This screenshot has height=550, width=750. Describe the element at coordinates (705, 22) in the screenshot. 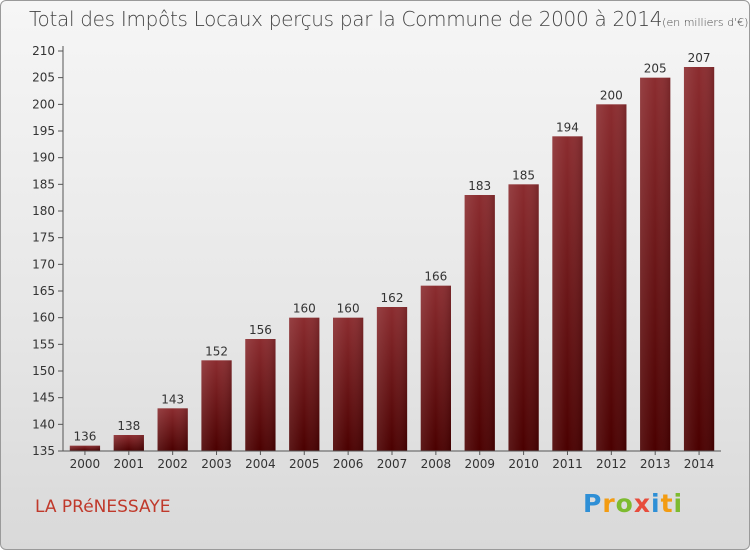

I see `chart-unit: (en milliers d'€)` at that location.